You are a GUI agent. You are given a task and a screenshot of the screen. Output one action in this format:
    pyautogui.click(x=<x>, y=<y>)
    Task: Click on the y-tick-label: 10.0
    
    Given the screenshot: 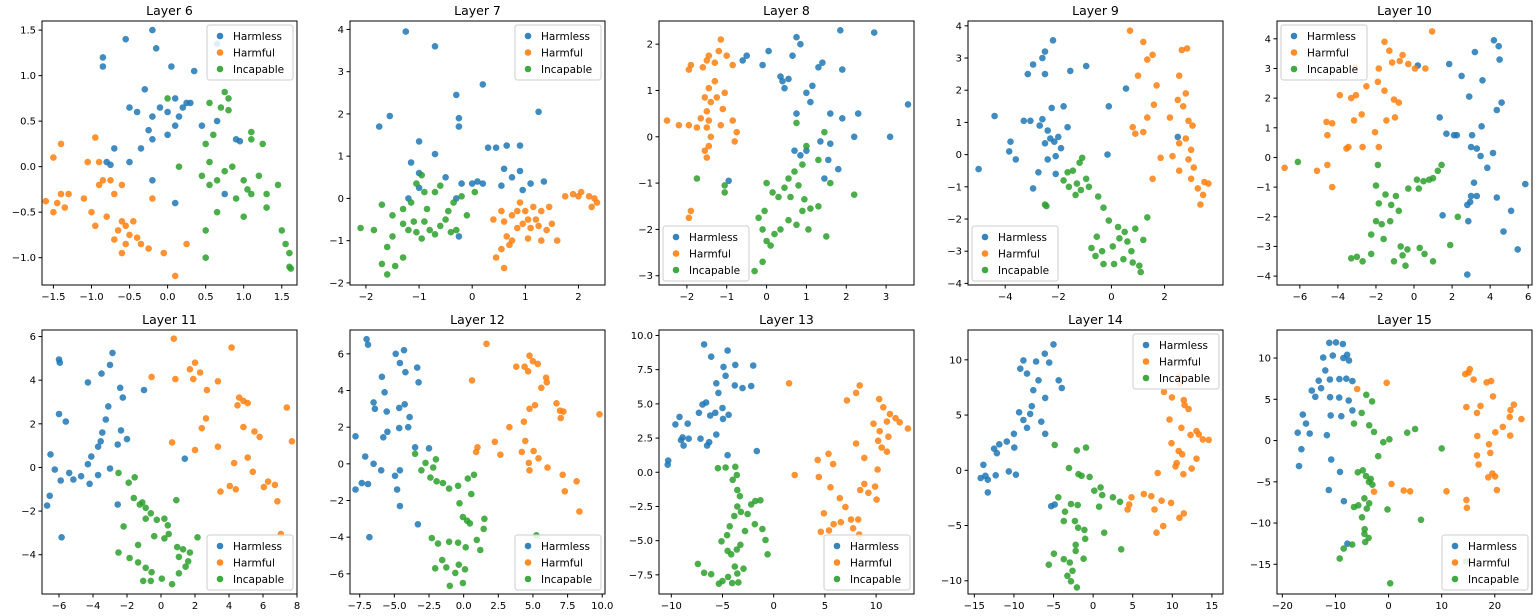 What is the action you would take?
    pyautogui.click(x=642, y=336)
    